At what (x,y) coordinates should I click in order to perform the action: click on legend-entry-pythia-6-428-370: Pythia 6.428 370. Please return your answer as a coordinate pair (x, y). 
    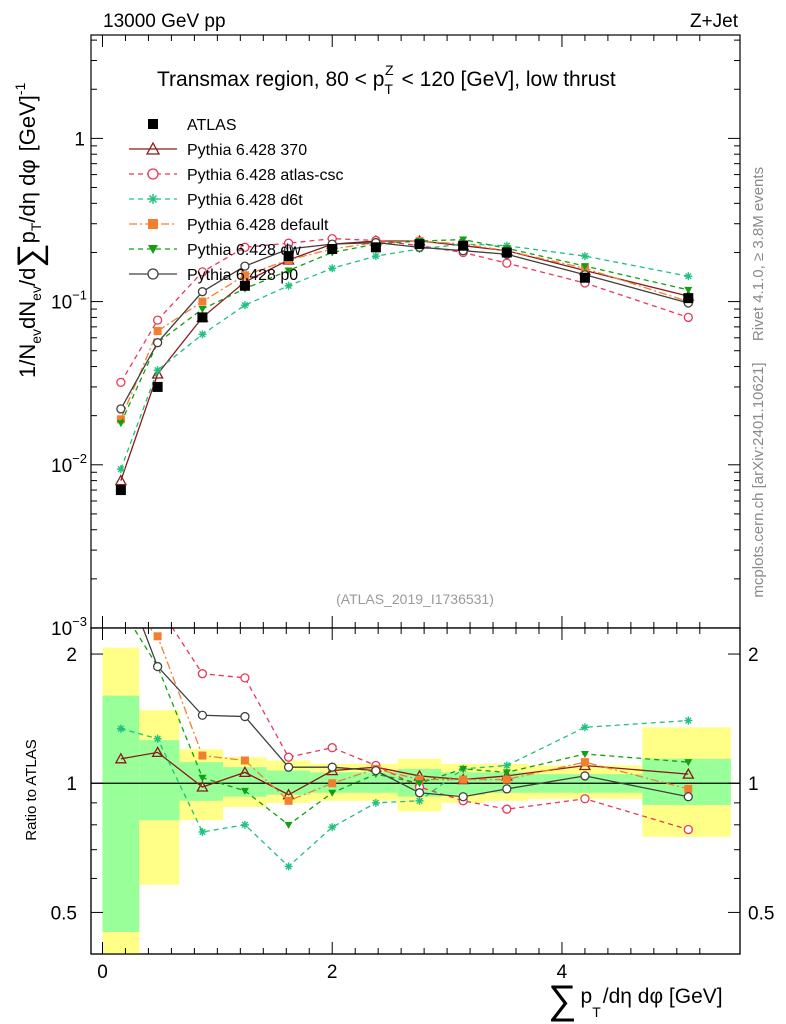
    Looking at the image, I should click on (218, 150).